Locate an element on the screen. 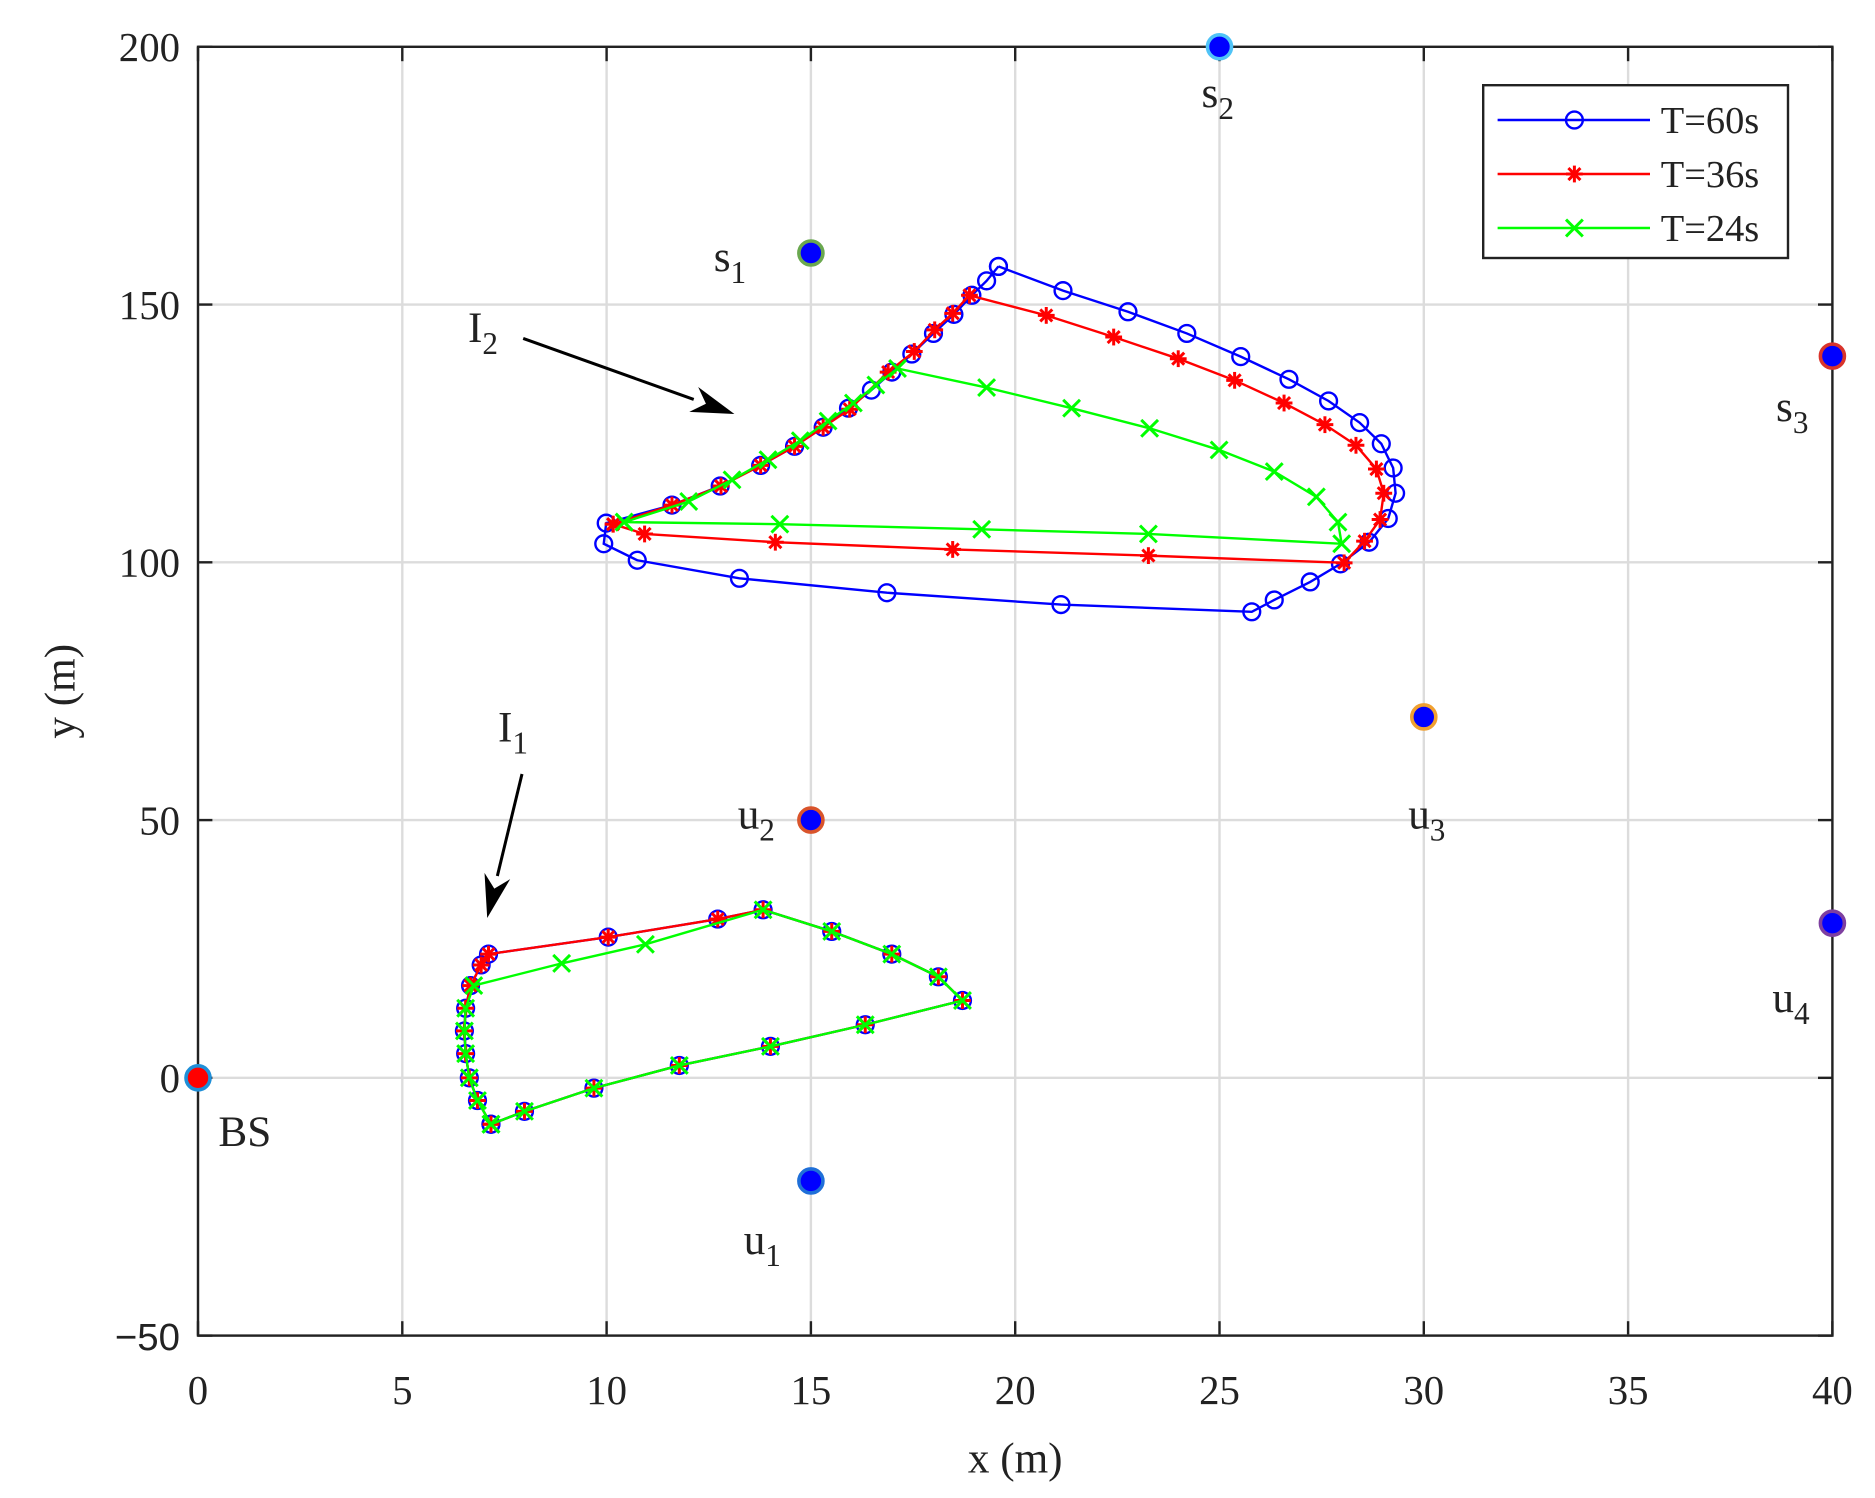  annotation-sub: 2 is located at coordinates (490, 343).